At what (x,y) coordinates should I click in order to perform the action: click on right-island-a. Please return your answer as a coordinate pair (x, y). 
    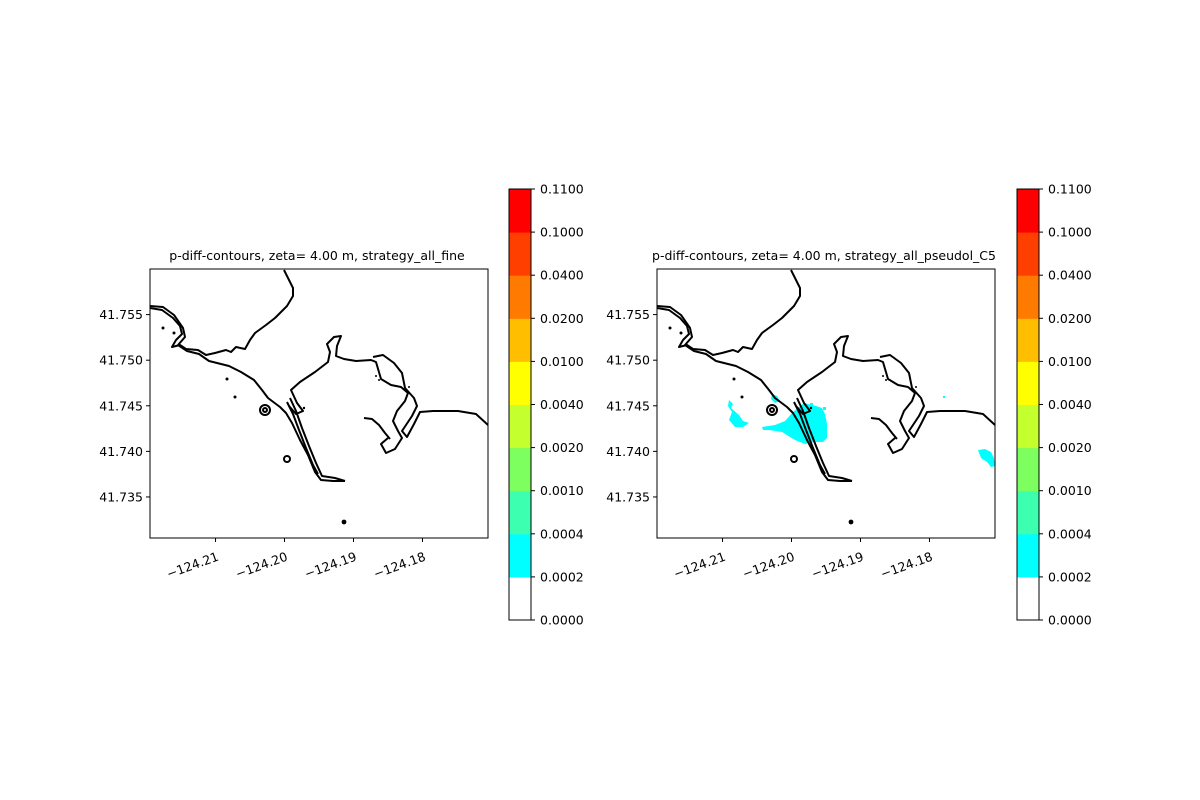
    Looking at the image, I should click on (772, 410).